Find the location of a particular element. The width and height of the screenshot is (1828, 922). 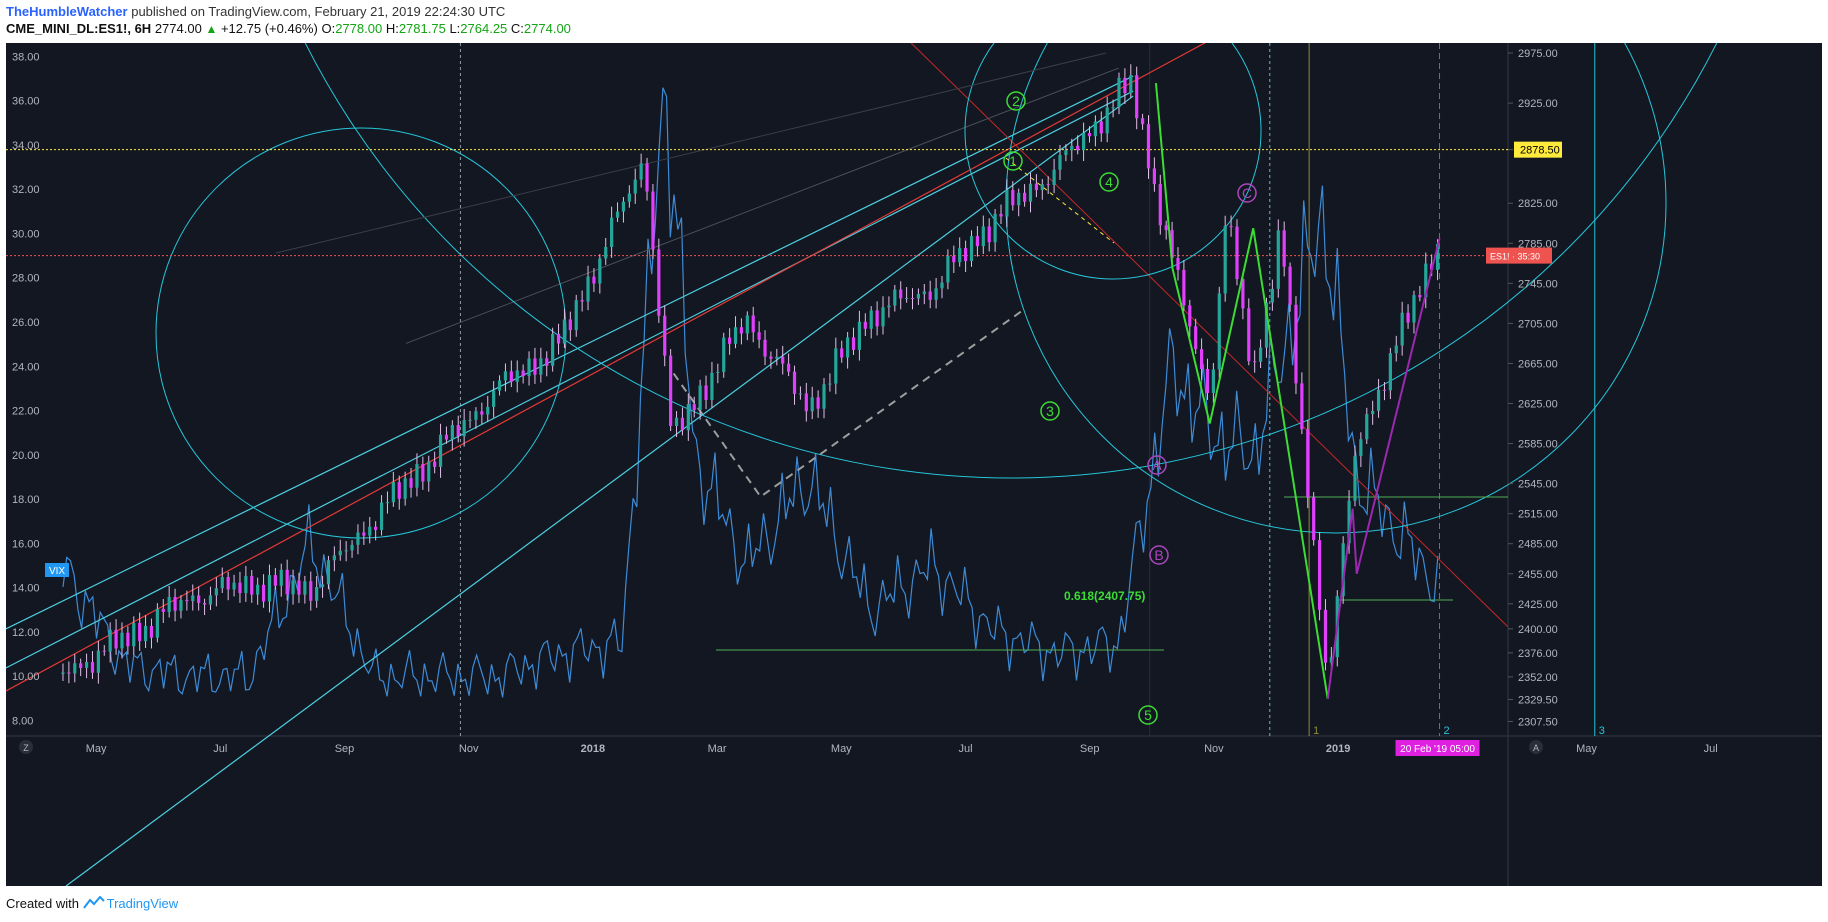

right-tick-label: 2585.00 is located at coordinates (1538, 445).